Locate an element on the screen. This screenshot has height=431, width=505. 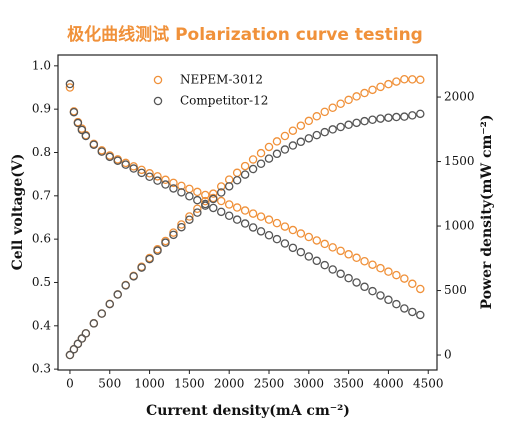
y2-tick-label: 2000 is located at coordinates (459, 97).